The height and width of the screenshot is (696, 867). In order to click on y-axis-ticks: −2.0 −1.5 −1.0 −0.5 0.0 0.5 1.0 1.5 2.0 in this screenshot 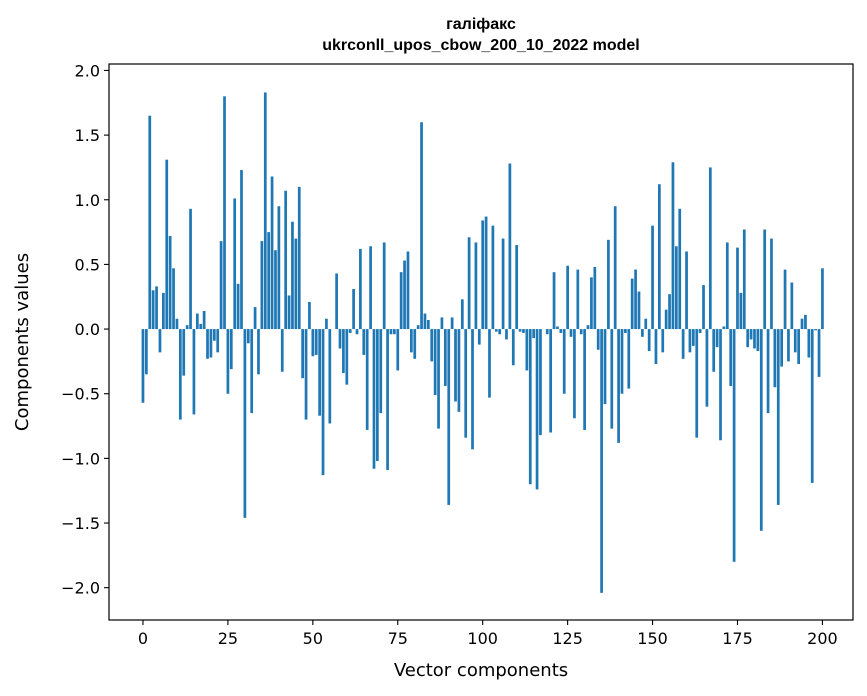, I will do `click(85, 329)`.